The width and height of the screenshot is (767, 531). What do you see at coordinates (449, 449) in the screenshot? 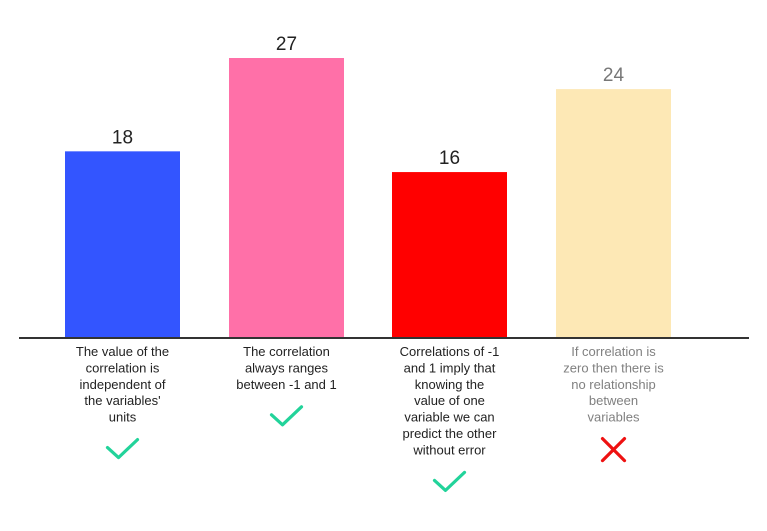
I see `category-label-line: without error` at bounding box center [449, 449].